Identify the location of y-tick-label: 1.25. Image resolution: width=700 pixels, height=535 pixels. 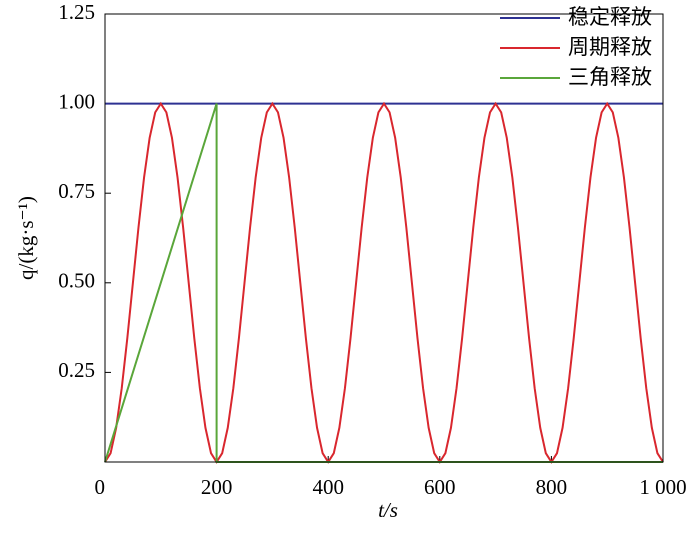
(76, 12).